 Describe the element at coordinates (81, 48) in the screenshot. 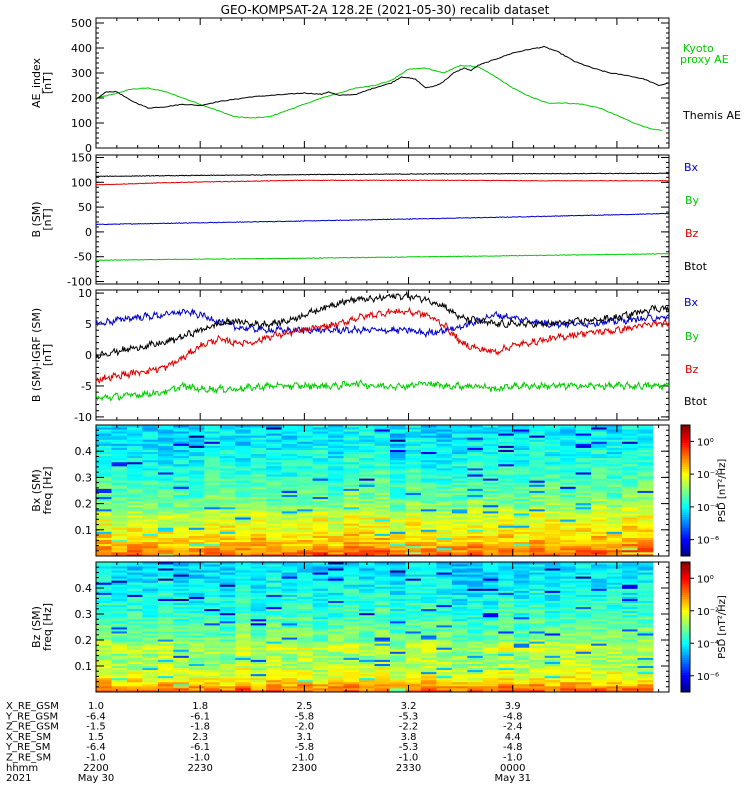

I see `y-tick-label: 400` at that location.